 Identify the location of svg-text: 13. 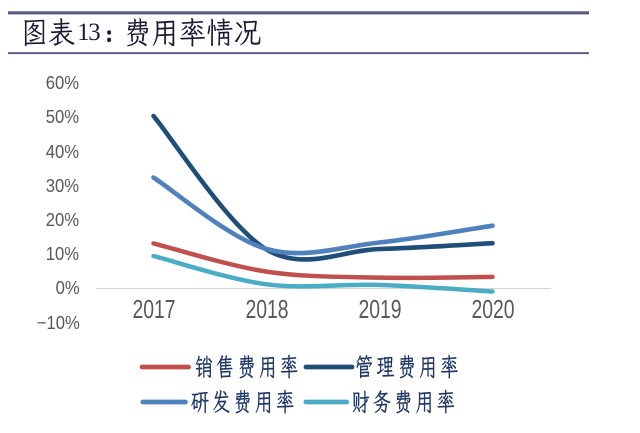
(88, 32).